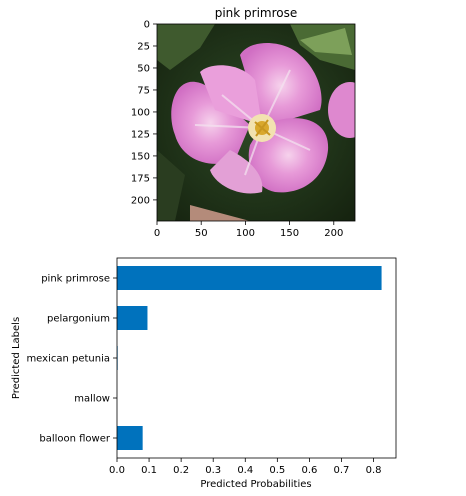 This screenshot has height=496, width=466. I want to click on x-tick-label: 0.3, so click(213, 470).